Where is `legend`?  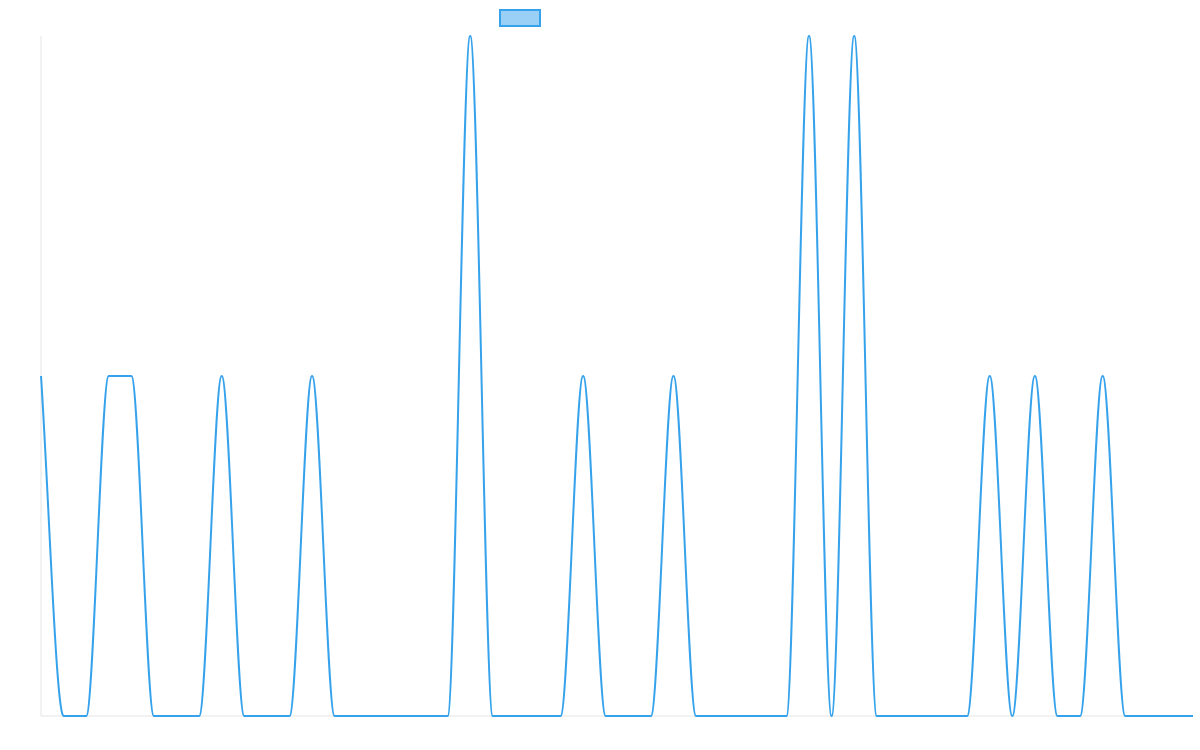 legend is located at coordinates (520, 18).